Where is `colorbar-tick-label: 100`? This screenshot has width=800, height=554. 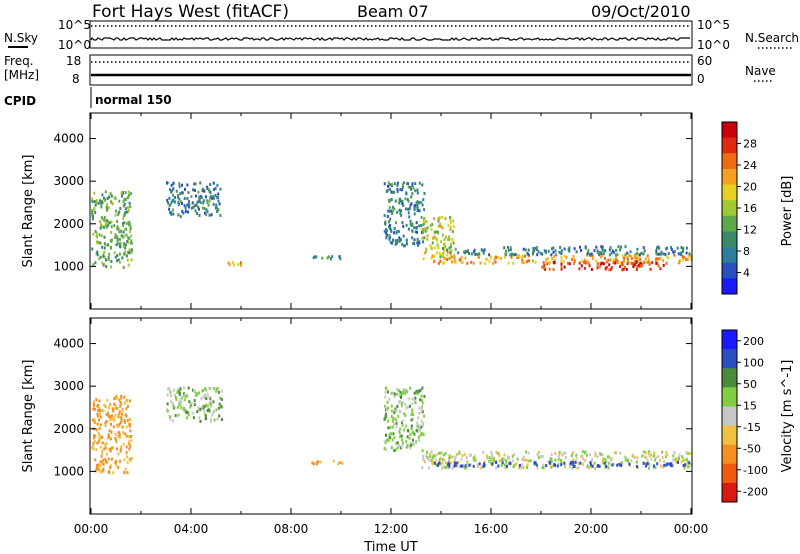
colorbar-tick-label: 100 is located at coordinates (753, 362).